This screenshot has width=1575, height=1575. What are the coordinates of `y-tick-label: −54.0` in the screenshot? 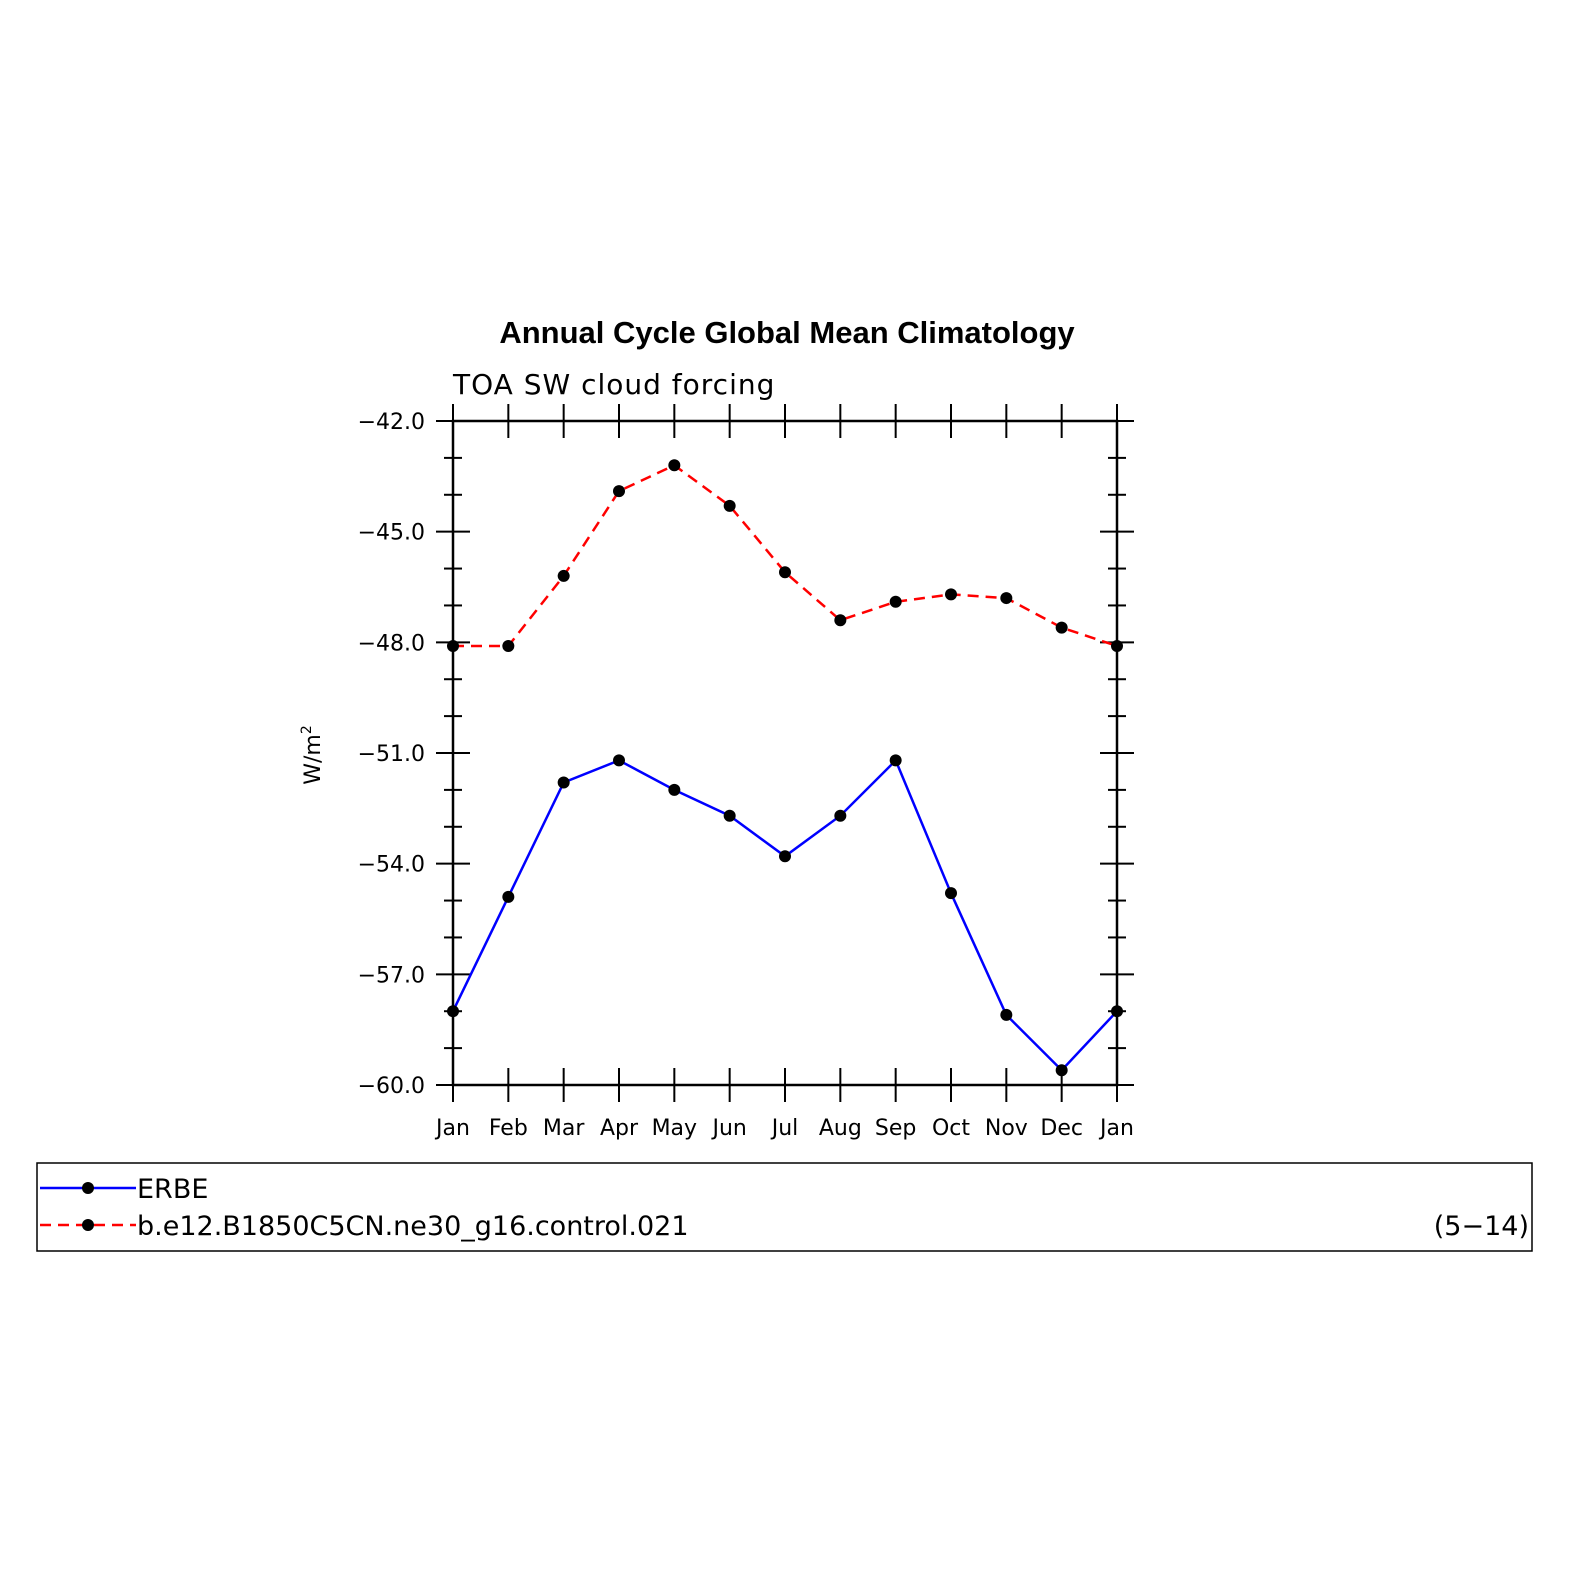 It's located at (391, 865).